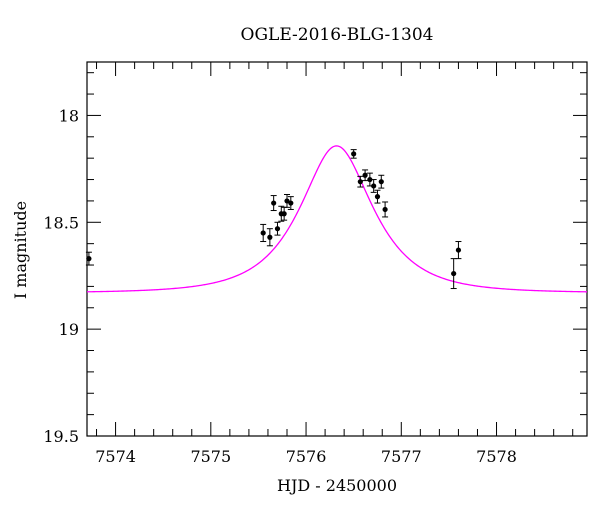 The image size is (600, 512). Describe the element at coordinates (61, 436) in the screenshot. I see `y-tick-label: 19.5` at that location.